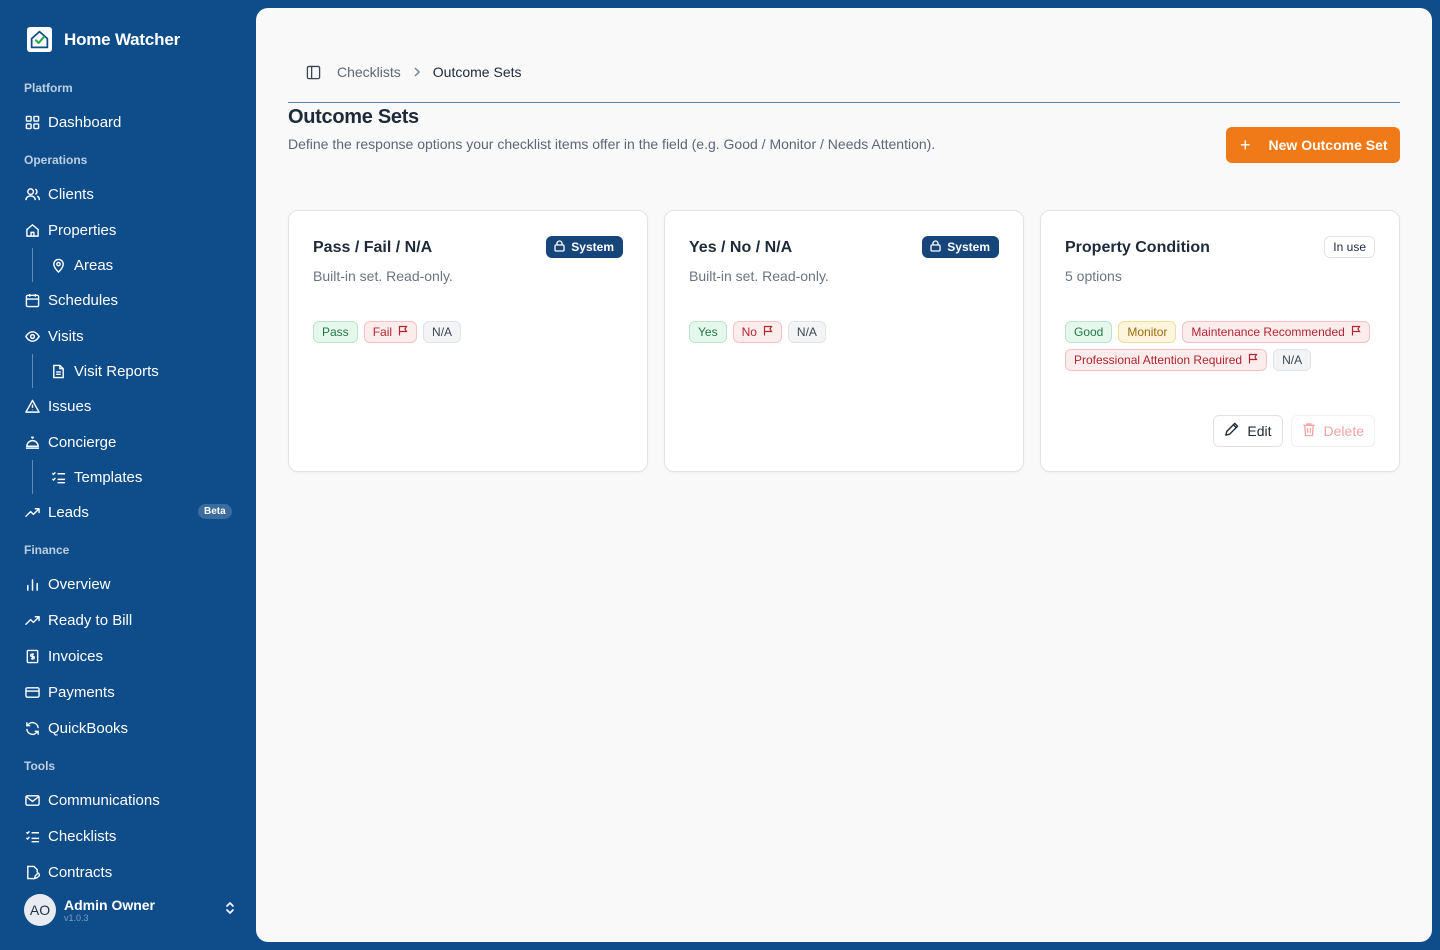  Describe the element at coordinates (1245, 145) in the screenshot. I see `plus-icon: +` at that location.